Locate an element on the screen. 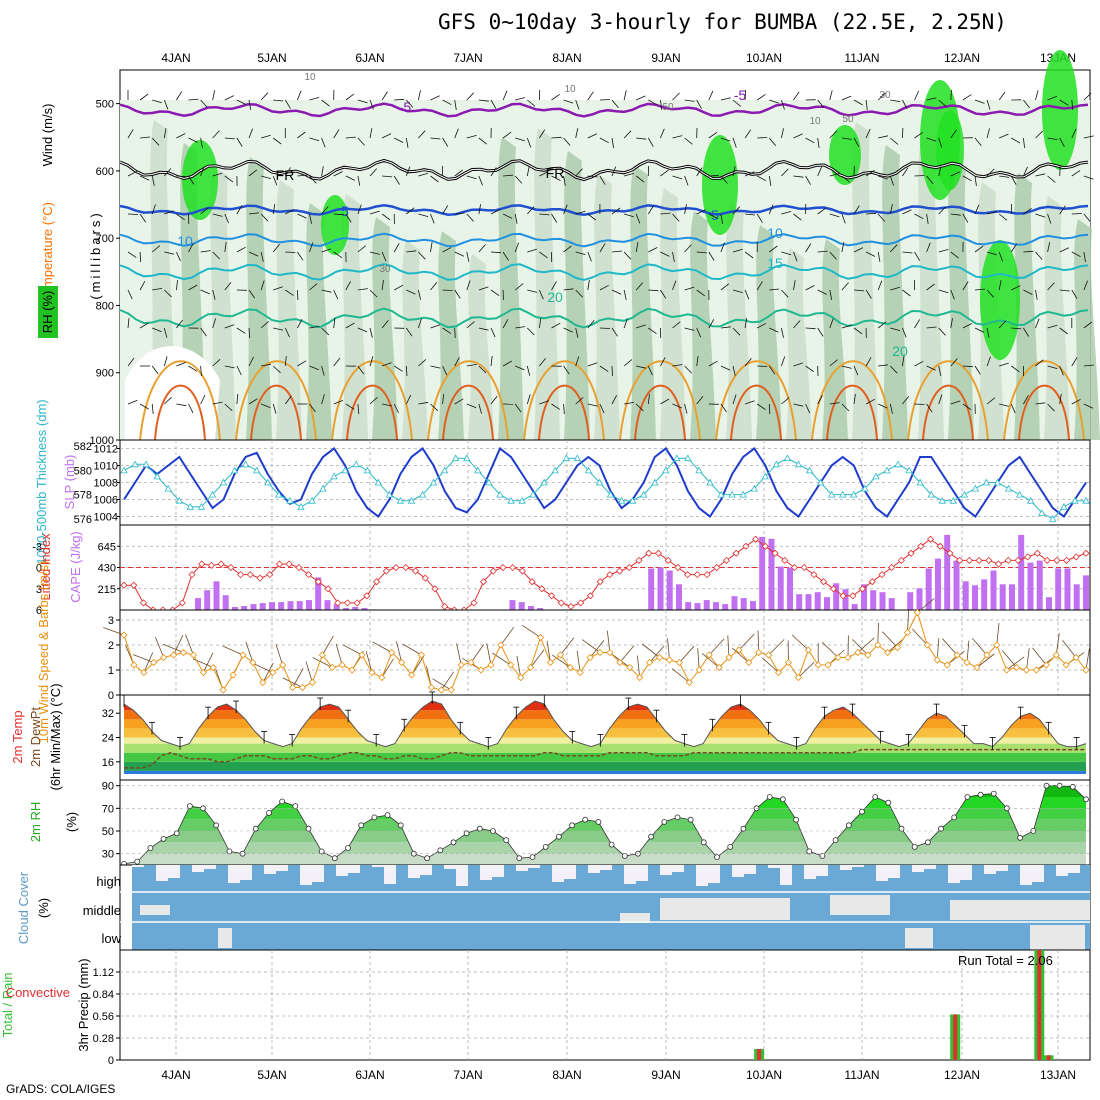 This screenshot has height=1100, width=1100. tick-label: 600 is located at coordinates (105, 172).